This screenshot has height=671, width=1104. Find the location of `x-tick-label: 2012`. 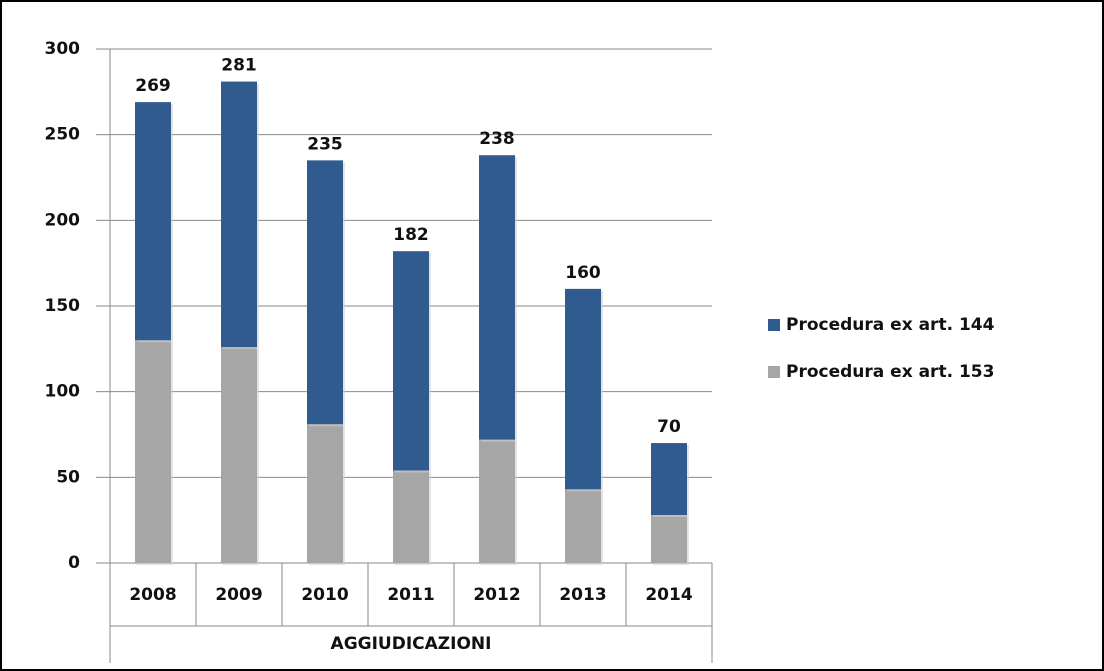

x-tick-label: 2012 is located at coordinates (496, 595).